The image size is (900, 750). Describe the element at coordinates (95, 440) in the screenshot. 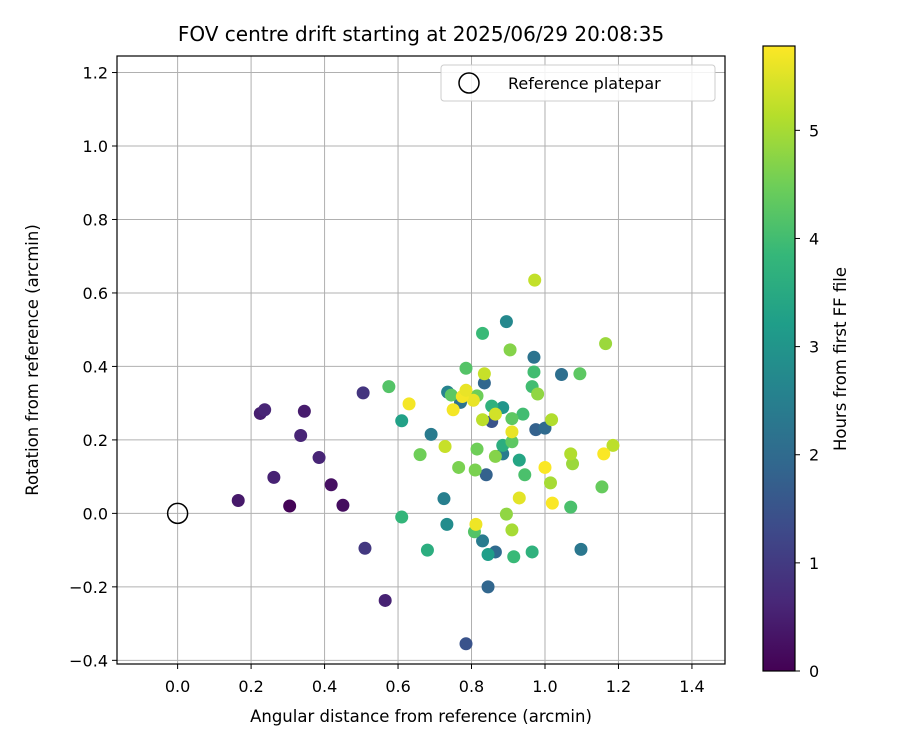

I see `y-tick-label: 0.2` at that location.